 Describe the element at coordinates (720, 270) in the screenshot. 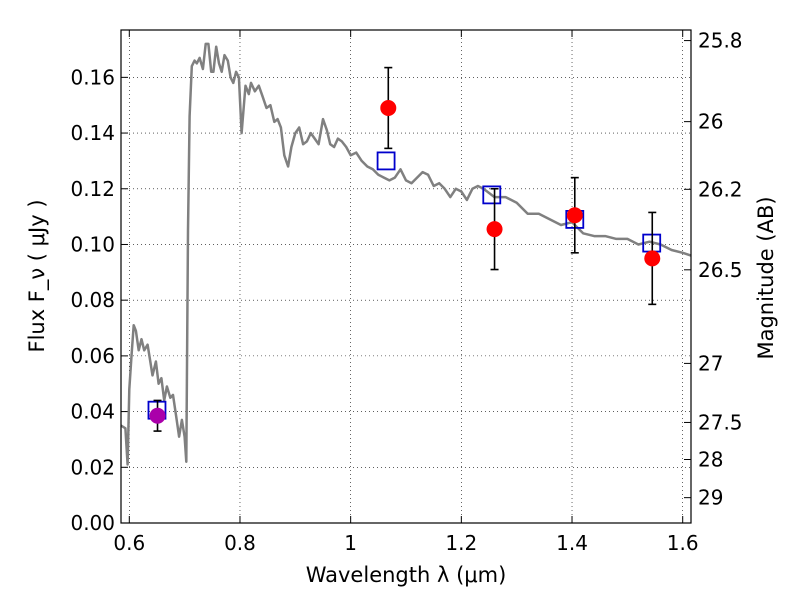

I see `right-tick-label: 26.5` at that location.